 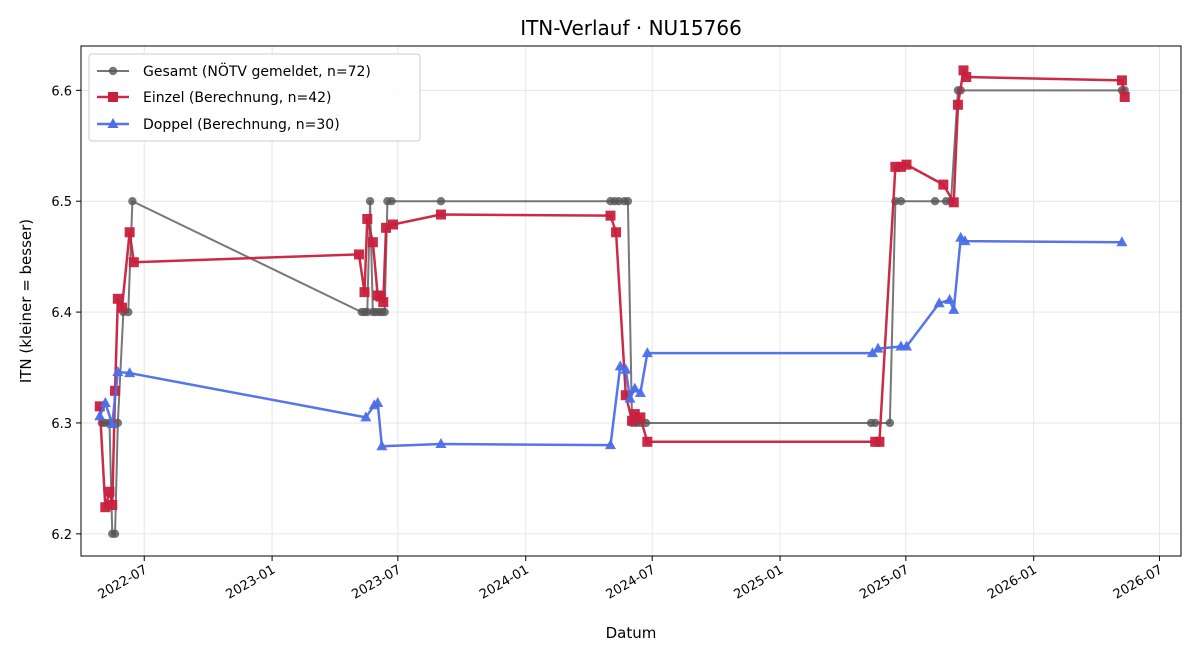 What do you see at coordinates (61, 202) in the screenshot?
I see `y-tick-label: 6.5` at bounding box center [61, 202].